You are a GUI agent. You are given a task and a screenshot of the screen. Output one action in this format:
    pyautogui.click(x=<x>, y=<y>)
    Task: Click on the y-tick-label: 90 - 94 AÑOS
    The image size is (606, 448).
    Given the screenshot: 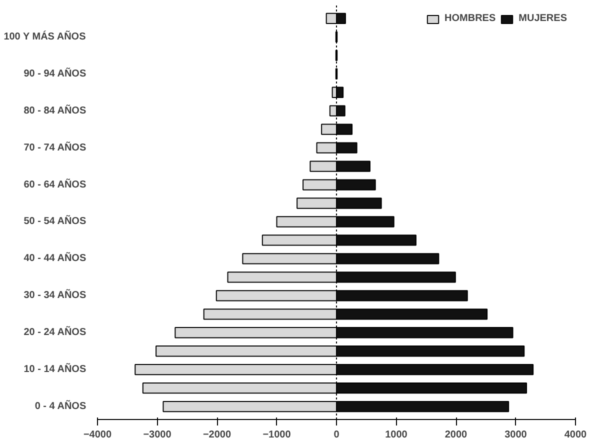 What is the action you would take?
    pyautogui.click(x=55, y=73)
    